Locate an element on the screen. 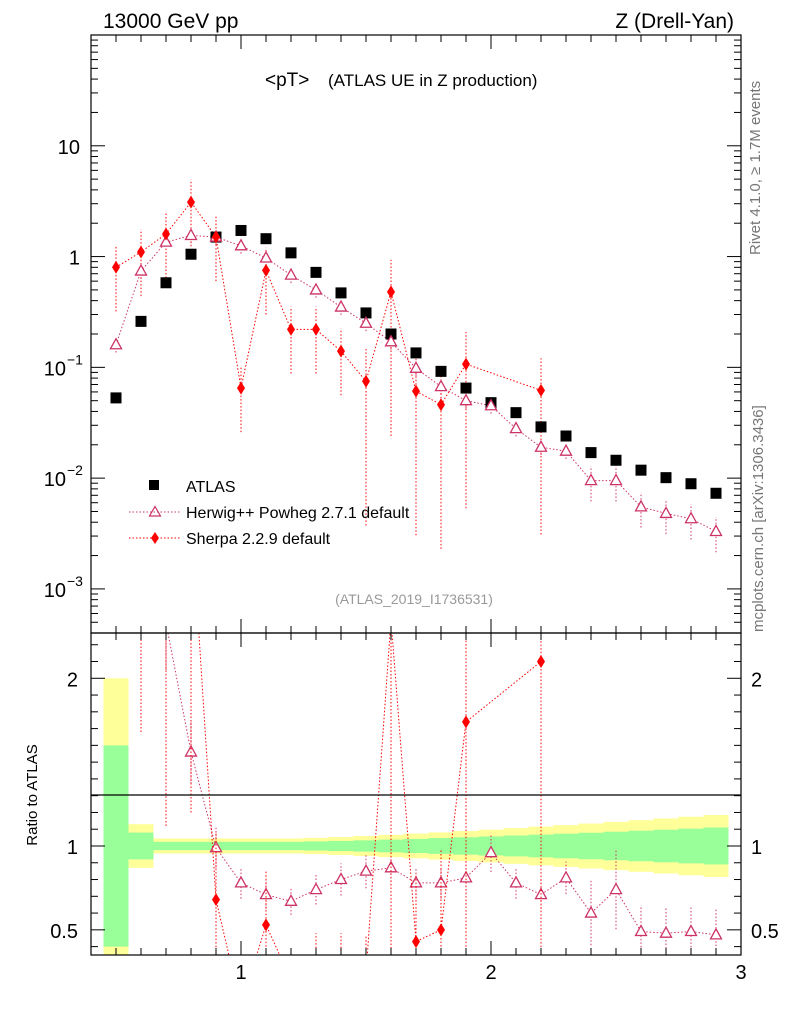 This screenshot has width=786, height=1024. header-left: 13000 GeV pp is located at coordinates (170, 21).